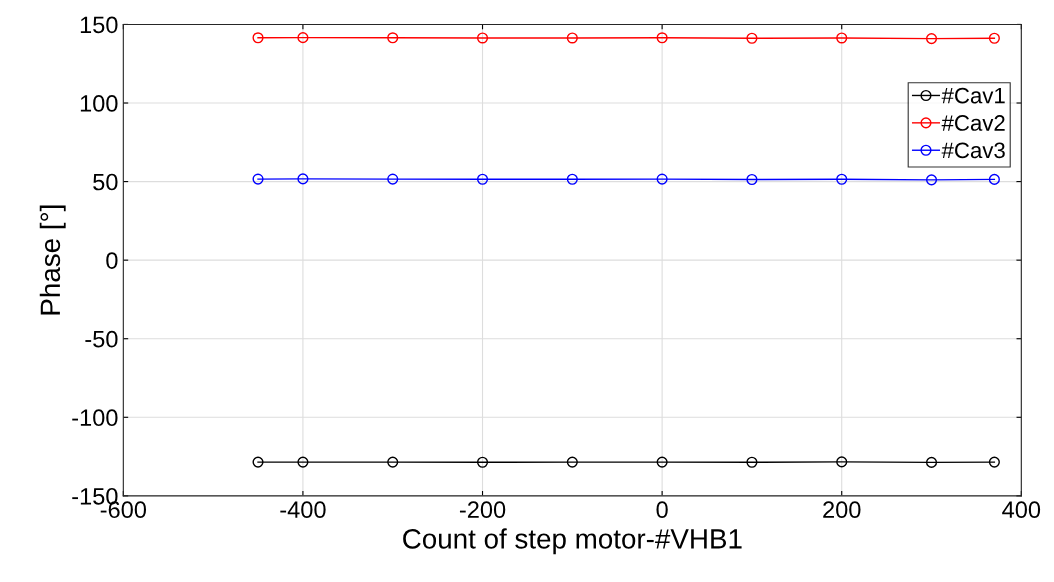  Describe the element at coordinates (572, 541) in the screenshot. I see `x-axis-title: Count of step motor-#VHB1` at that location.